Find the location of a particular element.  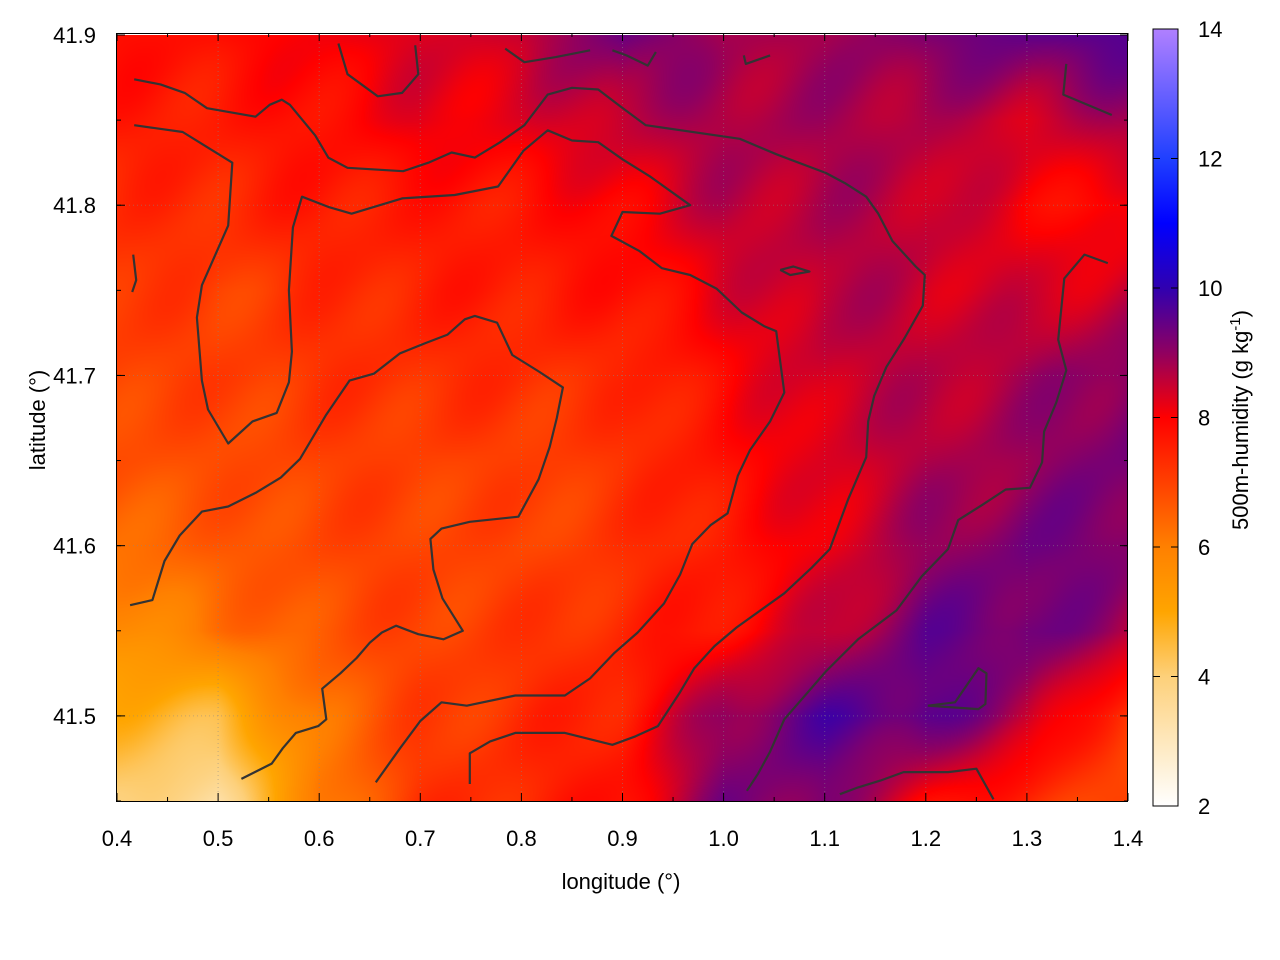

colorbar-tick-label: 4 is located at coordinates (1204, 677).